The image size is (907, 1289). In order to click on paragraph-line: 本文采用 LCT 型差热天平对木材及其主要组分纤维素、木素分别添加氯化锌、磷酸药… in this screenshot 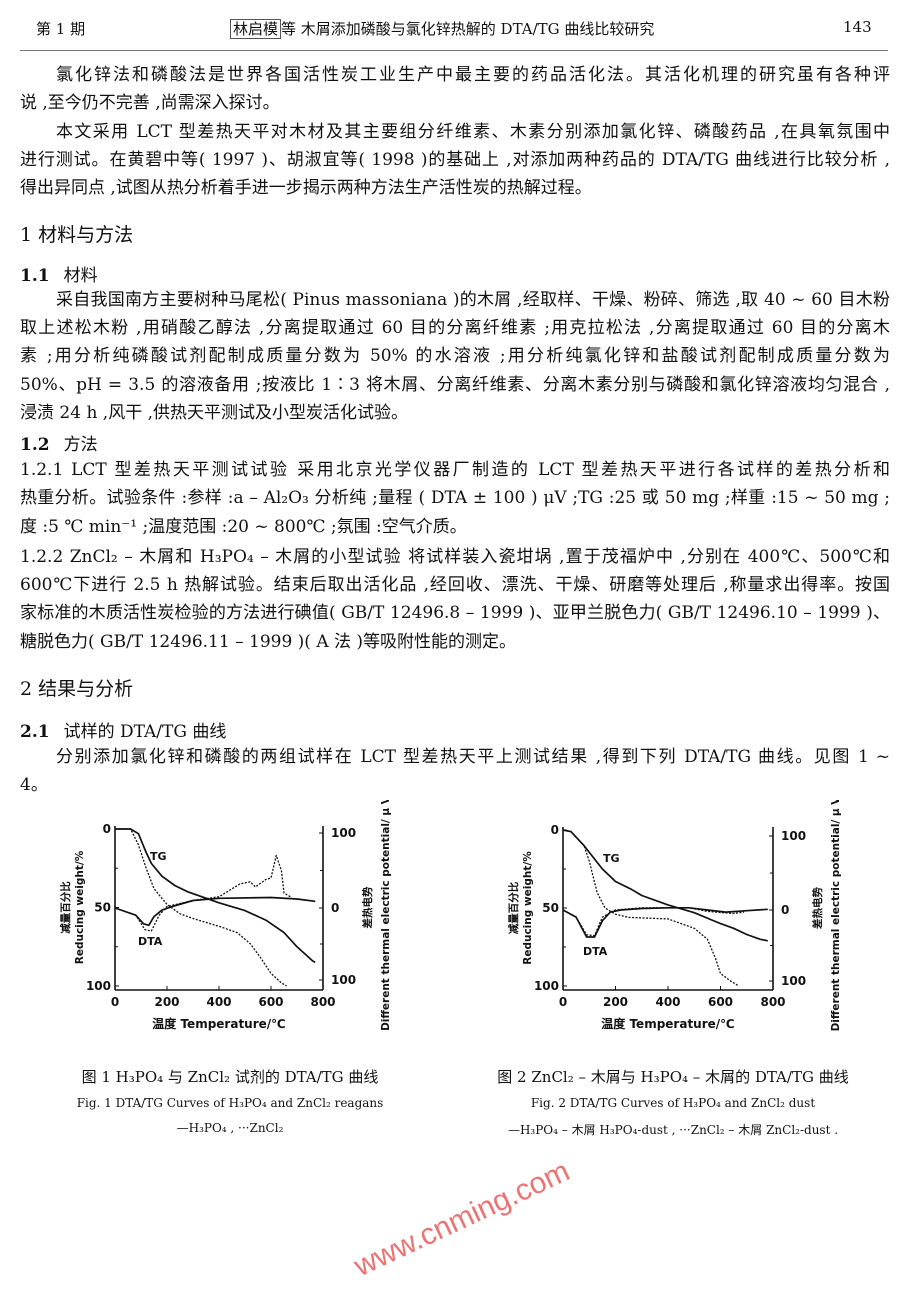, I will do `click(473, 132)`.